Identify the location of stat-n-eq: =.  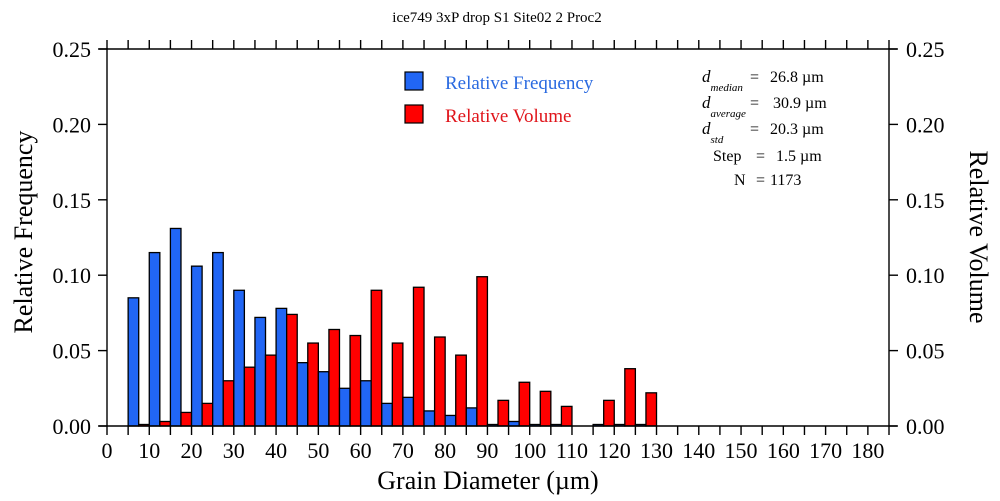
(760, 180).